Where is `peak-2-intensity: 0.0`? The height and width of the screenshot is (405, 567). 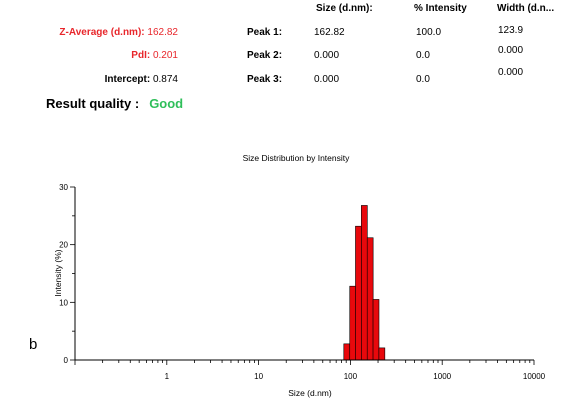 peak-2-intensity: 0.0 is located at coordinates (423, 55).